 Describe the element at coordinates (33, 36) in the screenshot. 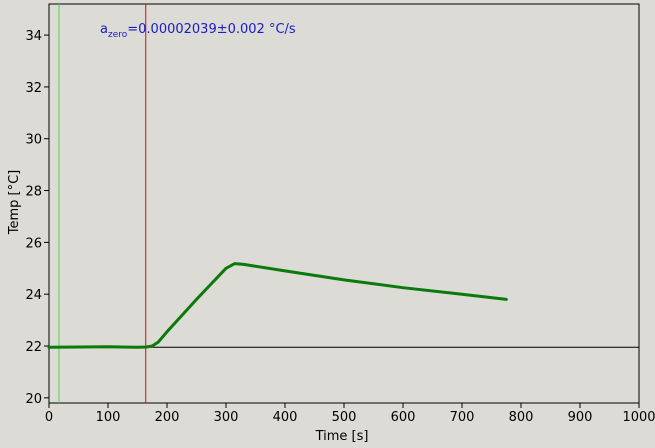

I see `y-tick-label: 34` at that location.